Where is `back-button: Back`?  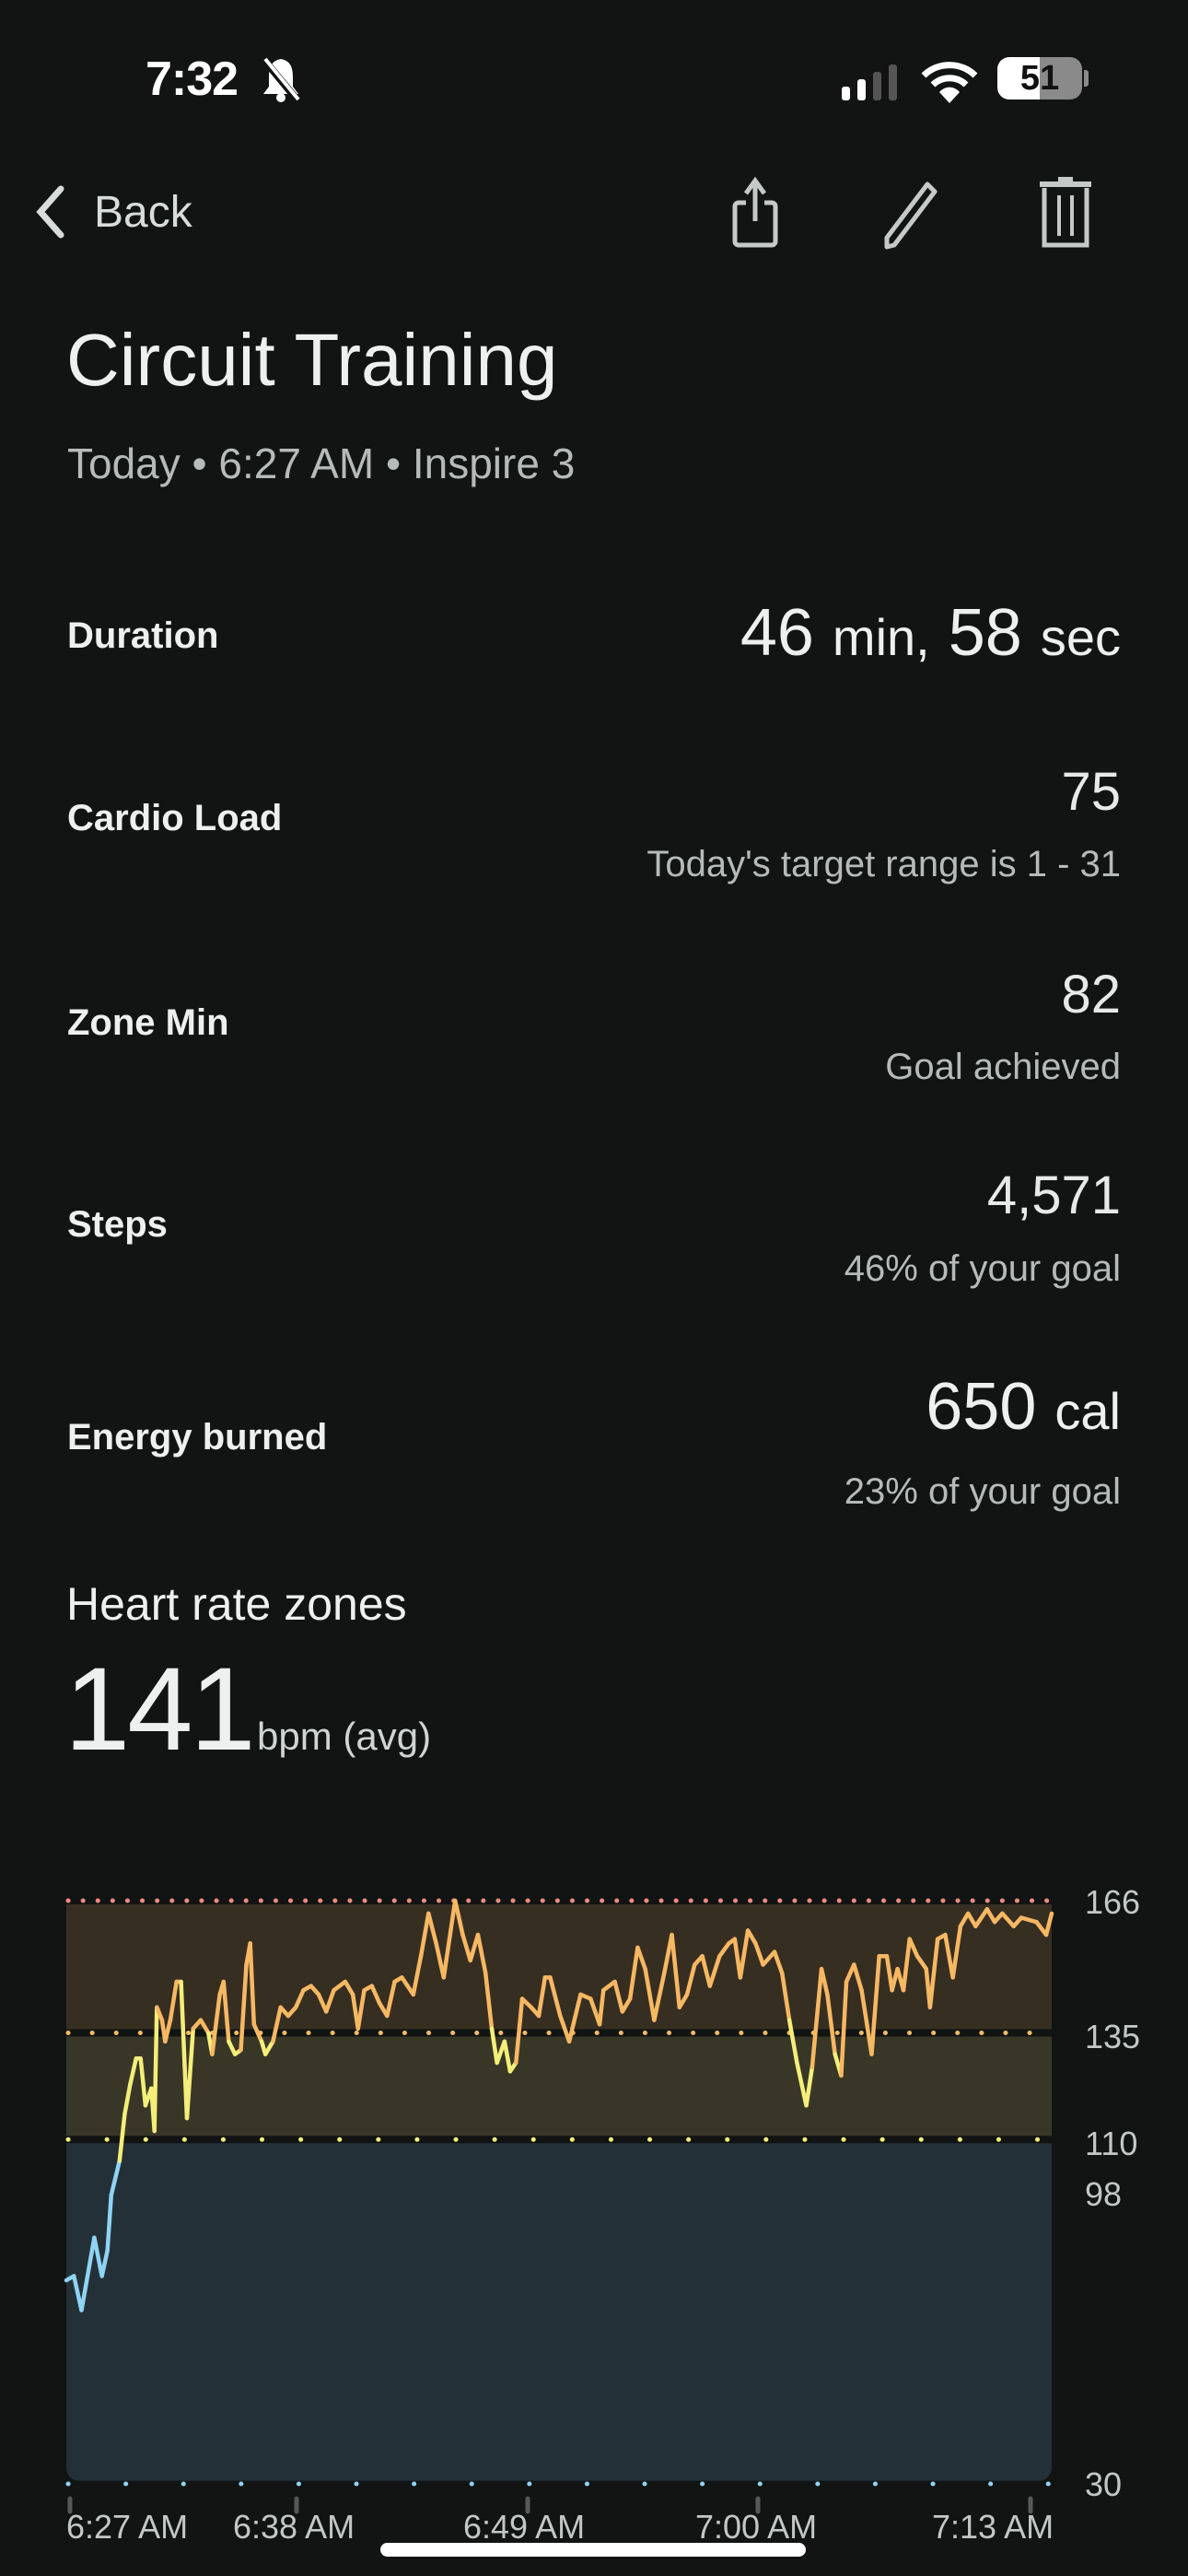
back-button: Back is located at coordinates (110, 212).